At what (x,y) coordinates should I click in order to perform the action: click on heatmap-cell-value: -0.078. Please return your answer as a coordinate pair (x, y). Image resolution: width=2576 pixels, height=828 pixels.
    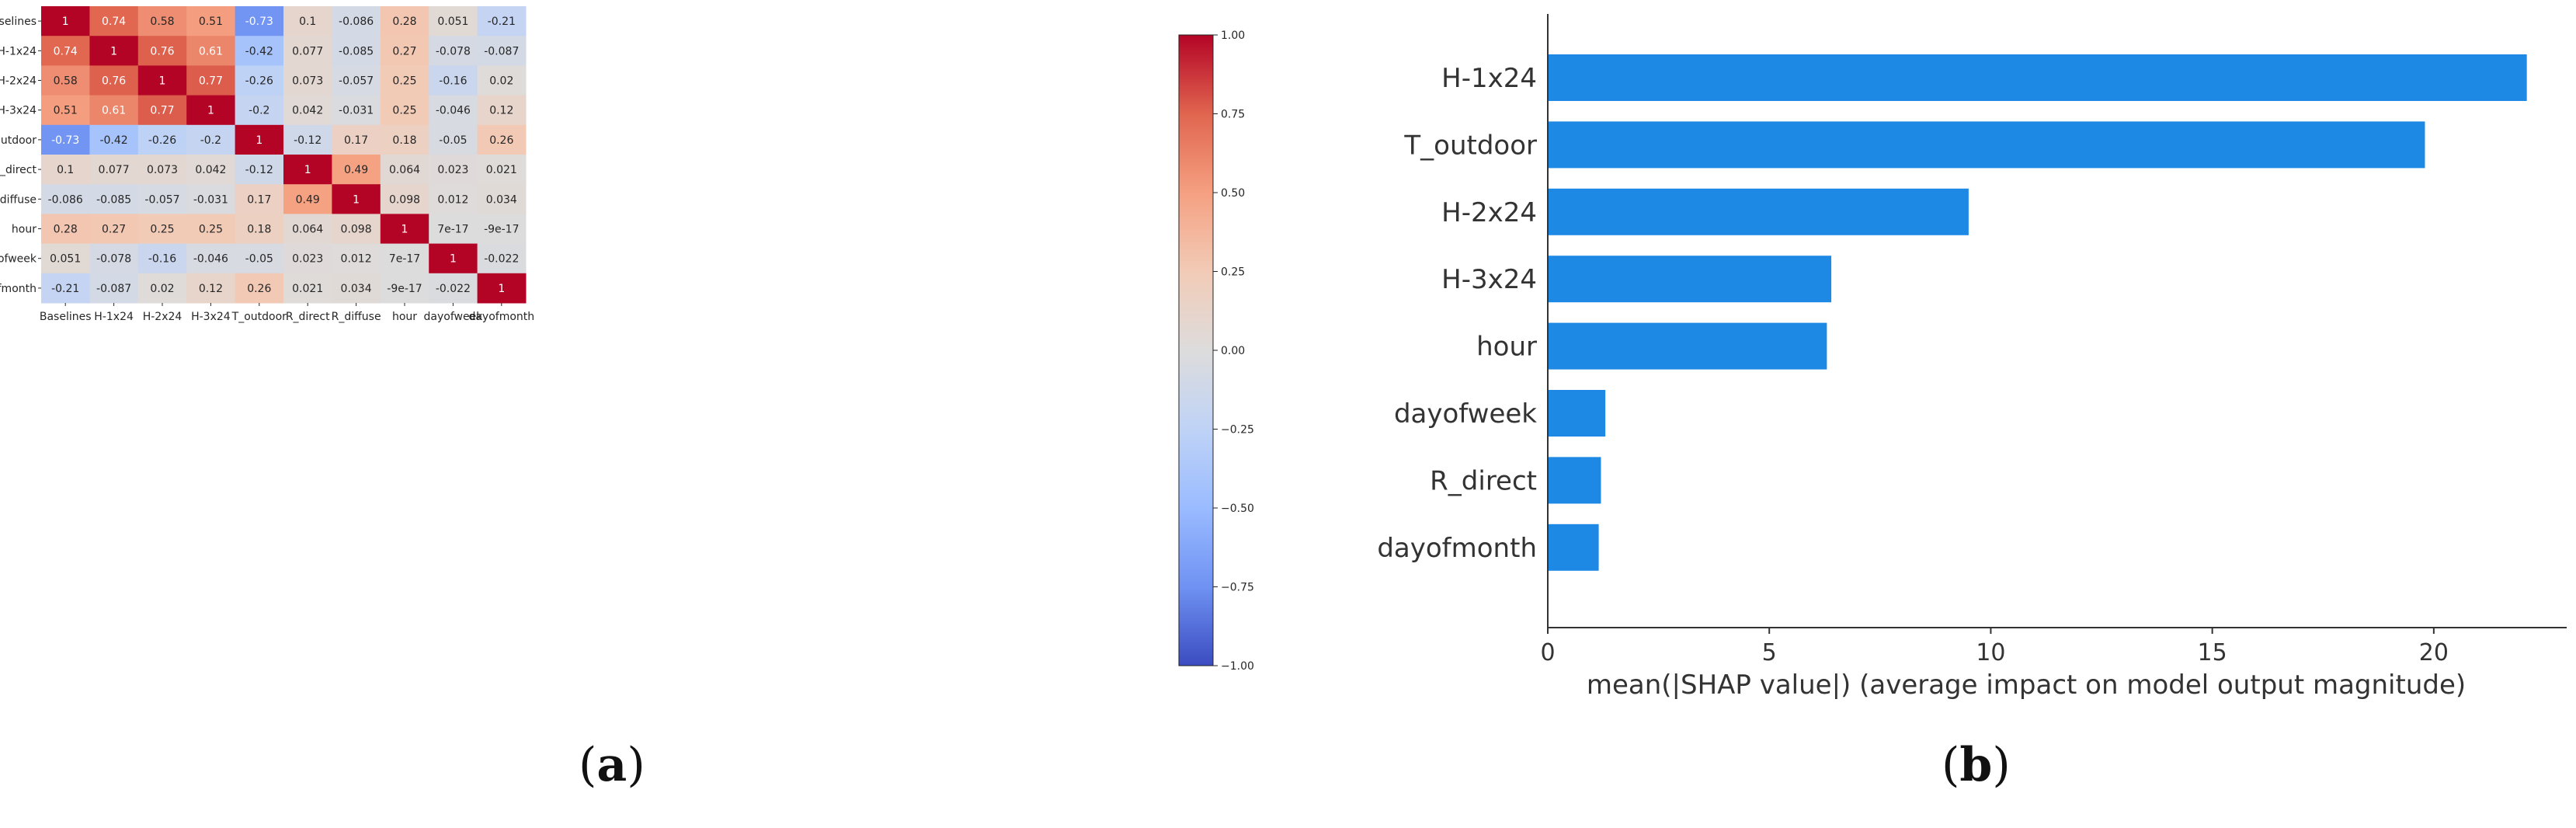
    Looking at the image, I should click on (114, 259).